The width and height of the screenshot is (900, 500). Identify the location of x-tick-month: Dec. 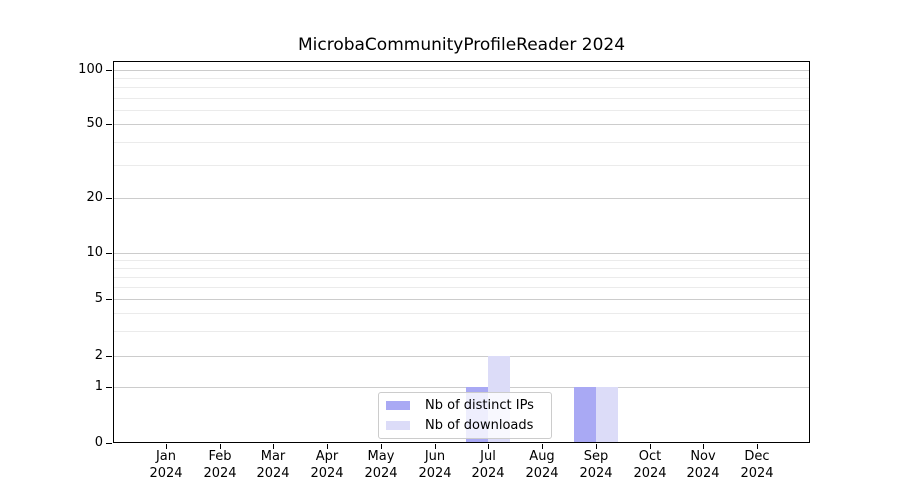
(757, 456).